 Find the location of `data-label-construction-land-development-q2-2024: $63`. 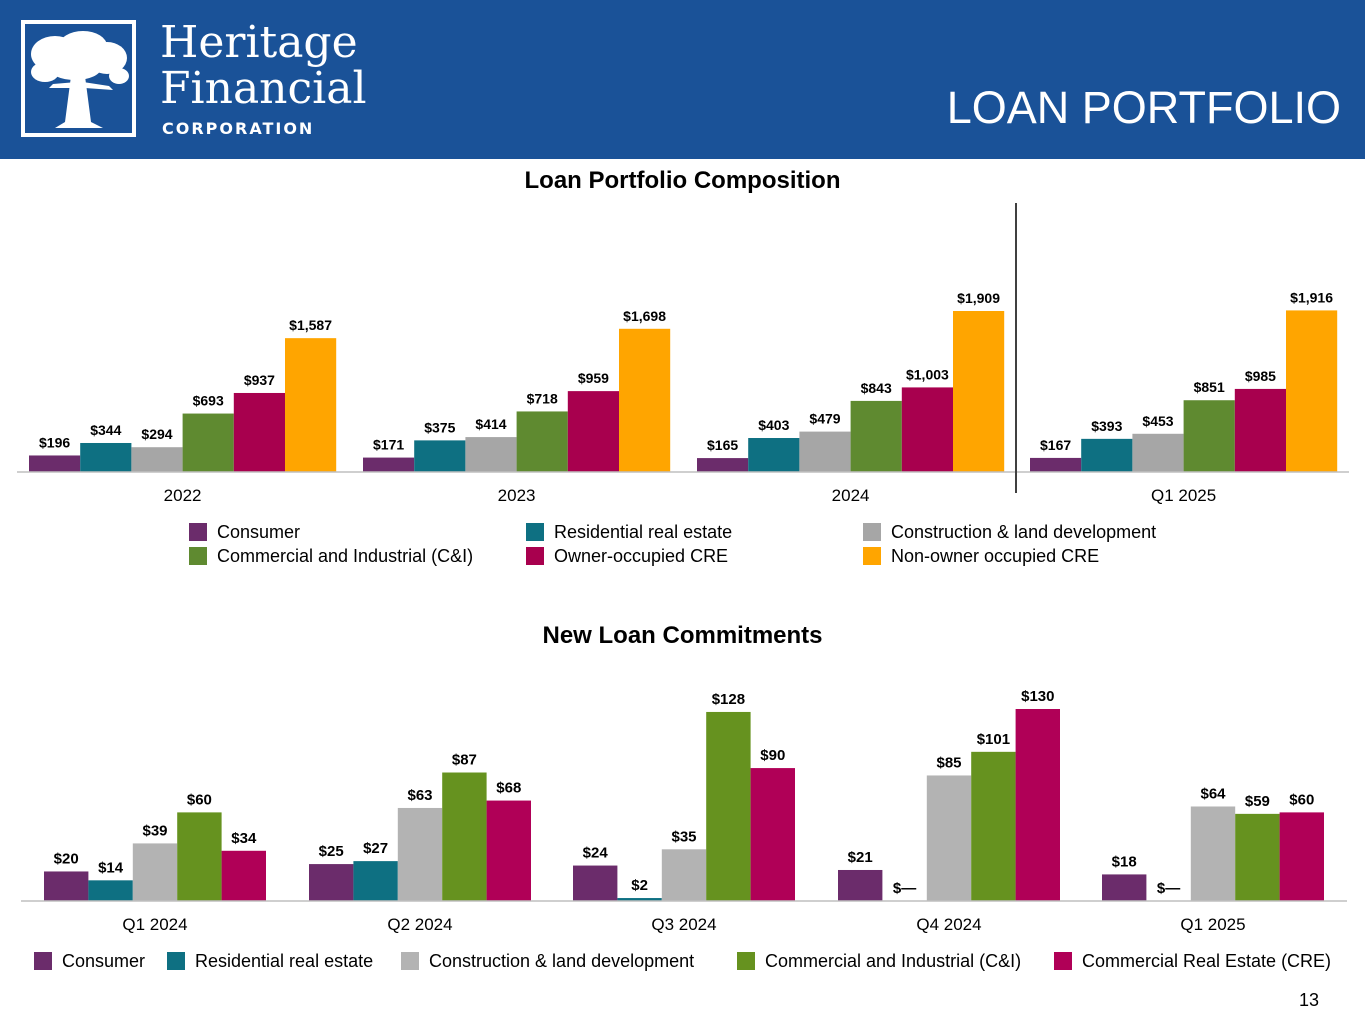

data-label-construction-land-development-q2-2024: $63 is located at coordinates (419, 795).